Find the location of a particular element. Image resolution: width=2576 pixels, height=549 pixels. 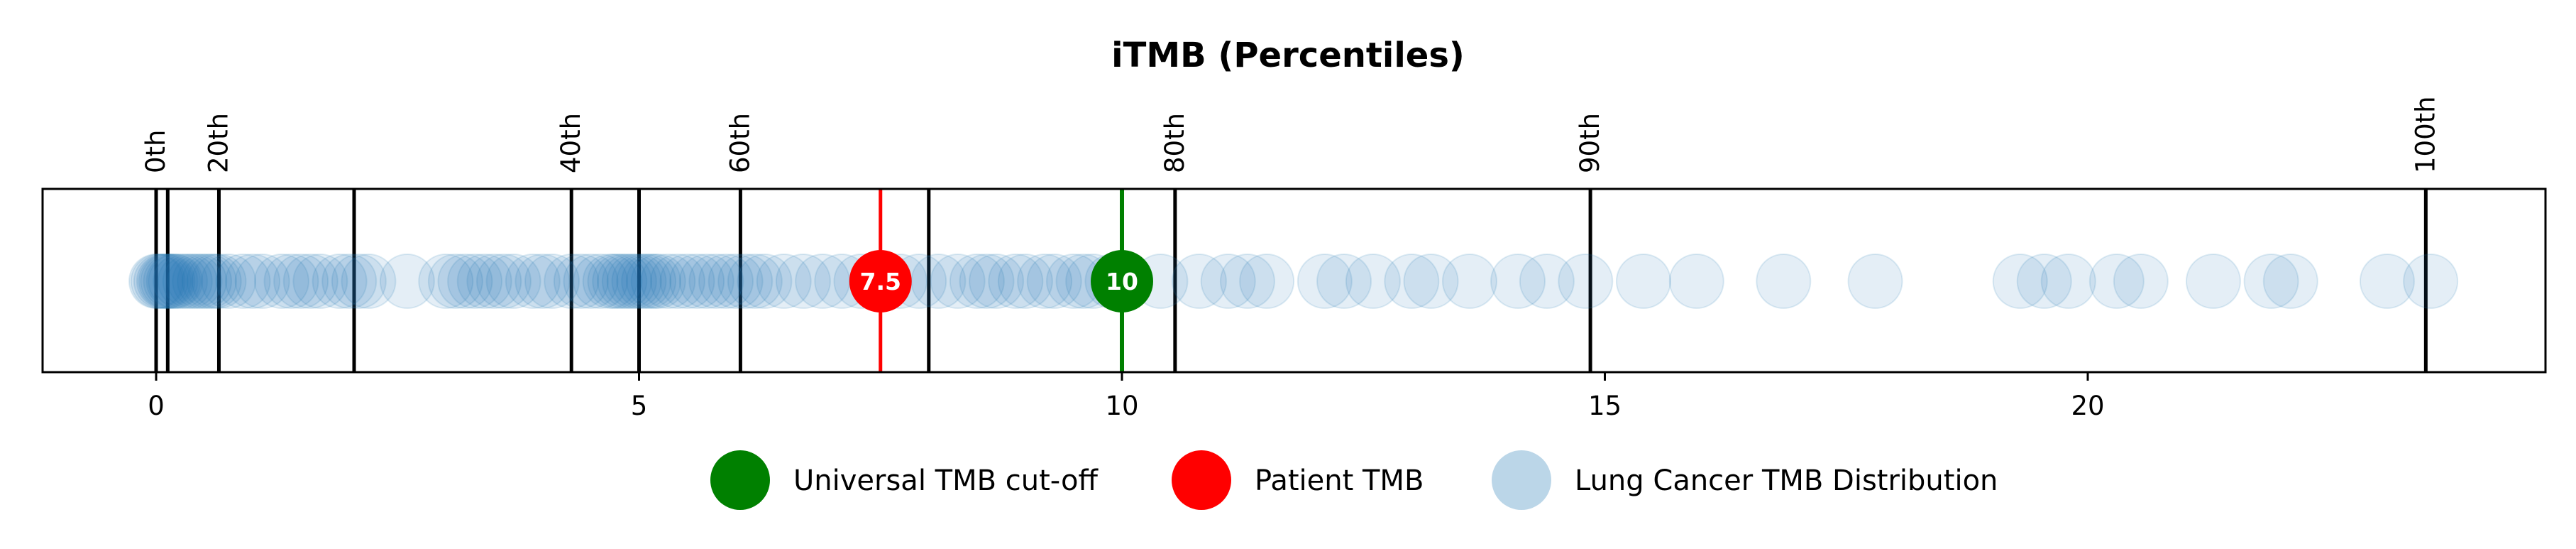

x-tick-label: 0 is located at coordinates (156, 406).